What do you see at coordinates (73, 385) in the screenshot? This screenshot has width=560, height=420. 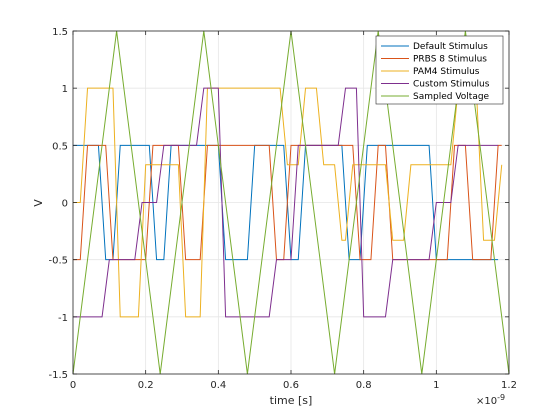 I see `x-tick-label: 0` at bounding box center [73, 385].